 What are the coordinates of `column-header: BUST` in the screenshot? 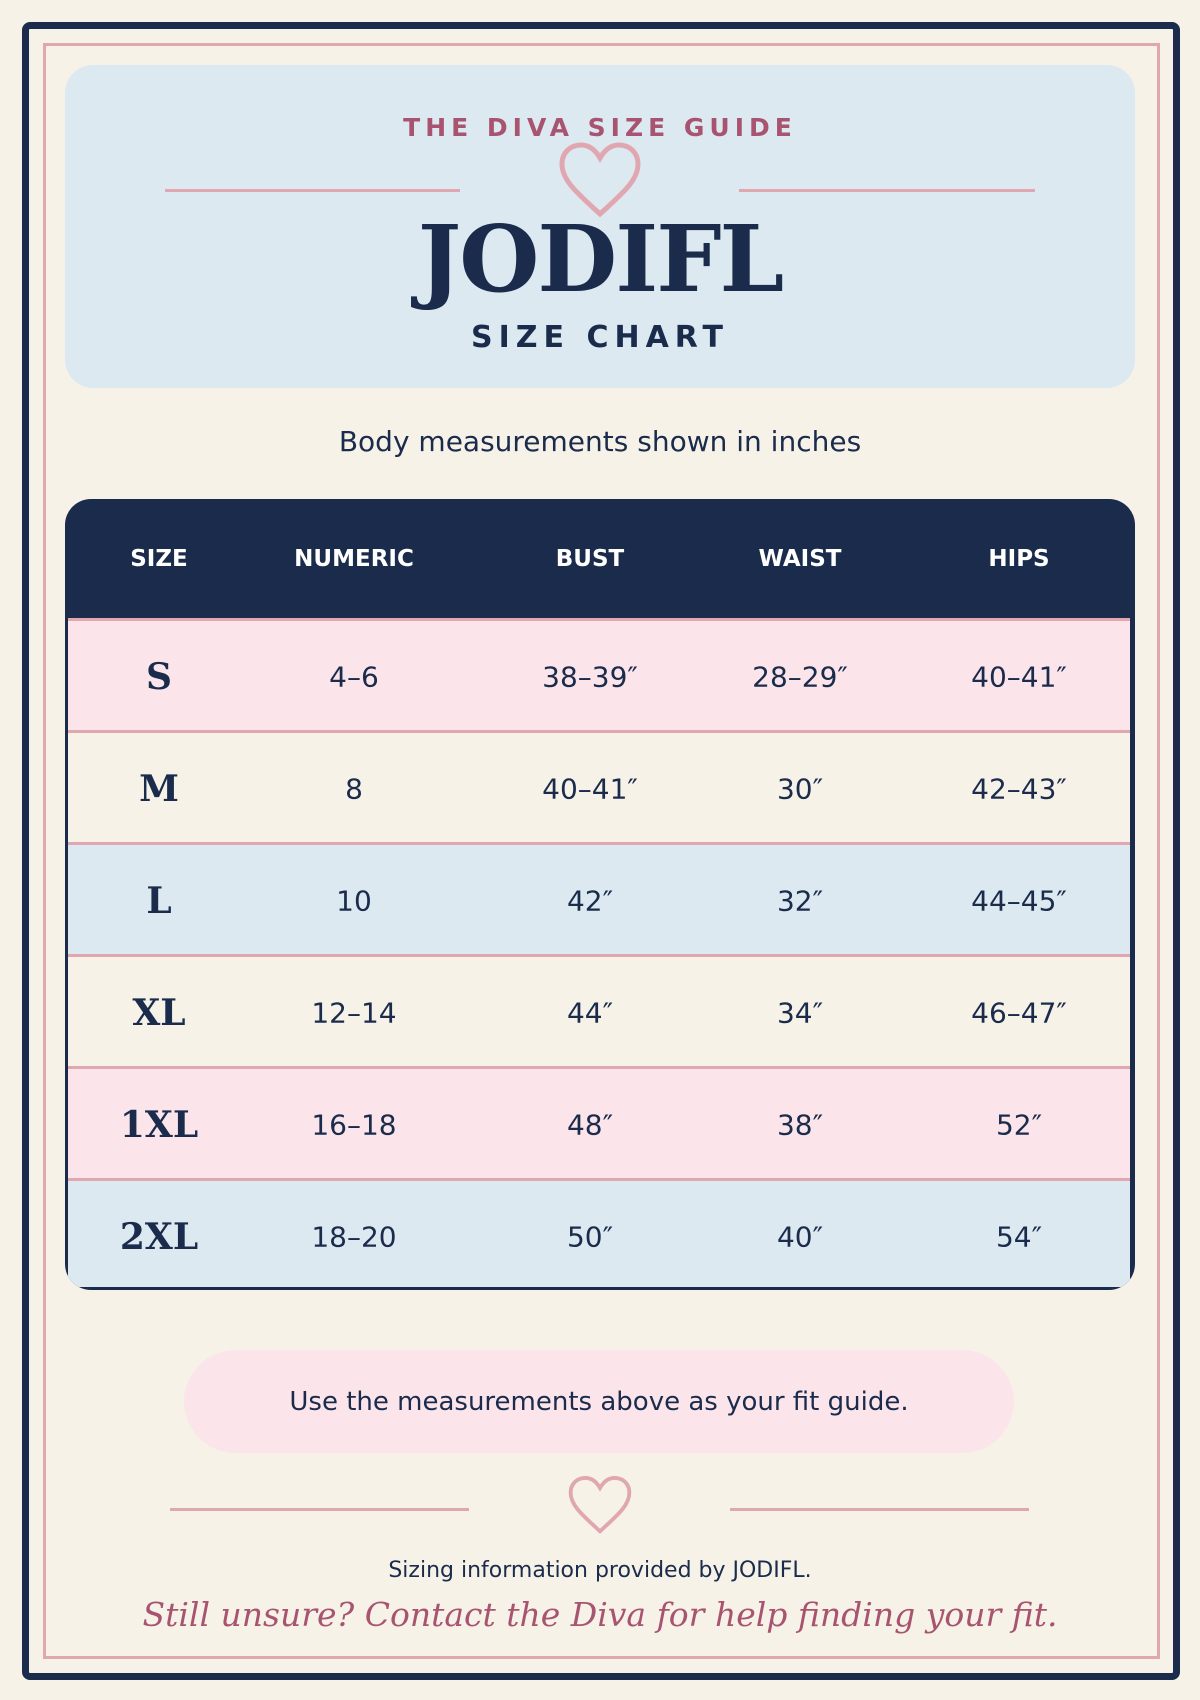 It's located at (590, 558).